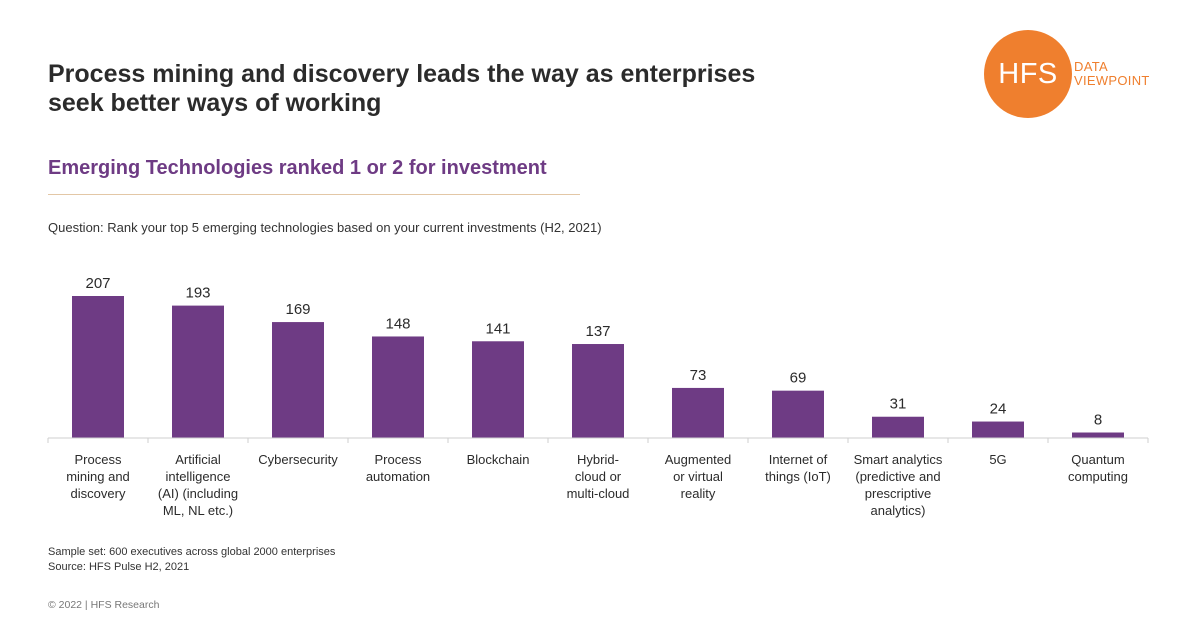 Image resolution: width=1200 pixels, height=627 pixels. I want to click on hfs-logo-mark: HFS, so click(1028, 74).